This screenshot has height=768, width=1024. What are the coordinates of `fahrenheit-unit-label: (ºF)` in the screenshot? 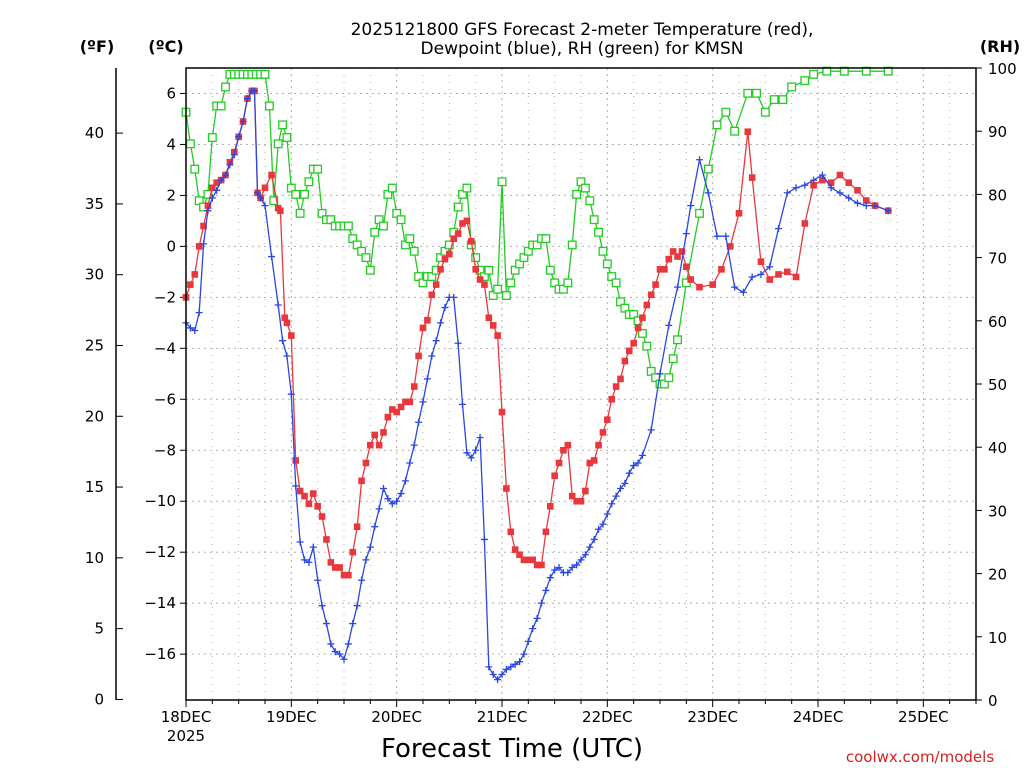 It's located at (97, 46).